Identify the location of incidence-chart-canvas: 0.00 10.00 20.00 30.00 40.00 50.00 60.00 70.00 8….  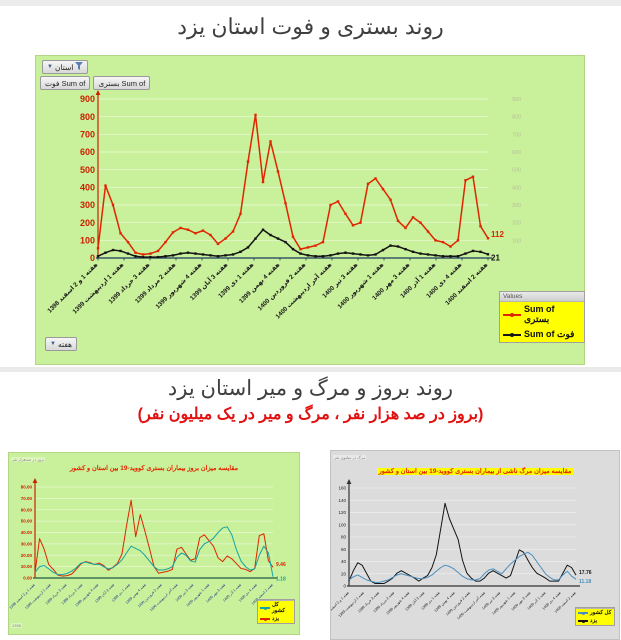
(147, 545).